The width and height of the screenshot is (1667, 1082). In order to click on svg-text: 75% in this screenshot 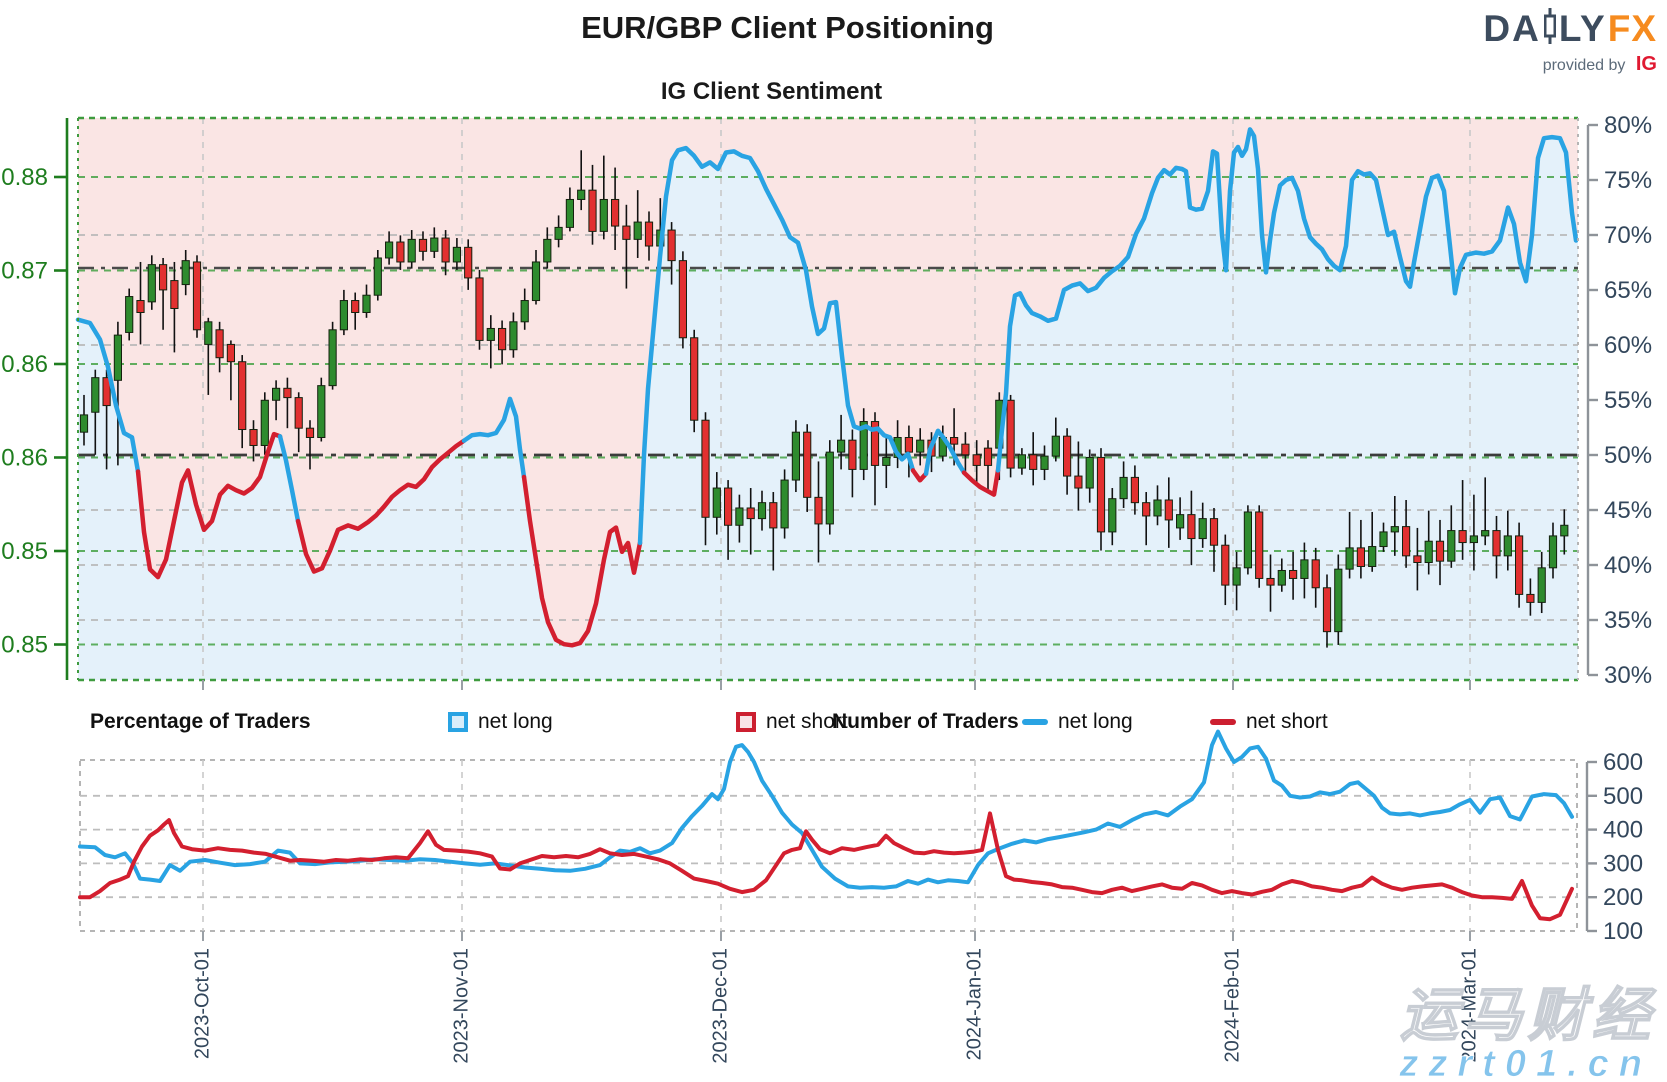, I will do `click(1628, 180)`.